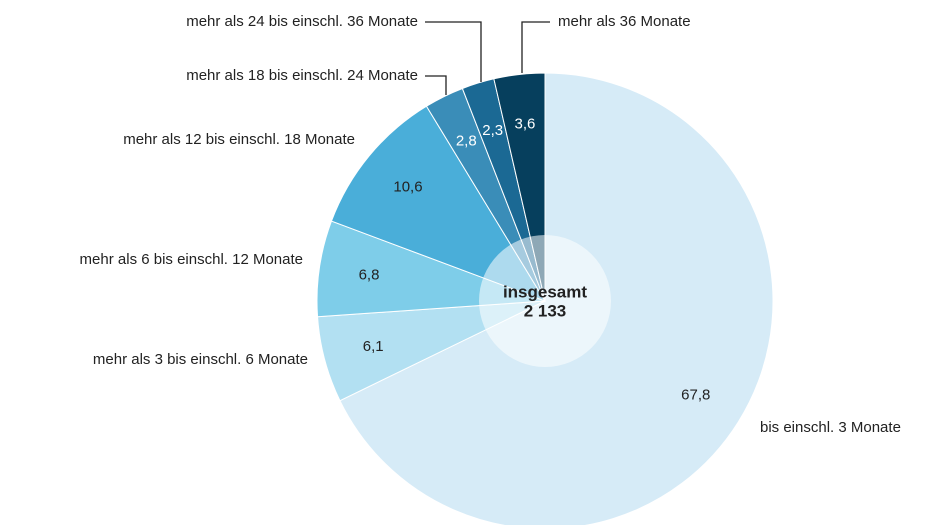 Image resolution: width=947 pixels, height=525 pixels. Describe the element at coordinates (492, 130) in the screenshot. I see `value-label: 2,3` at that location.